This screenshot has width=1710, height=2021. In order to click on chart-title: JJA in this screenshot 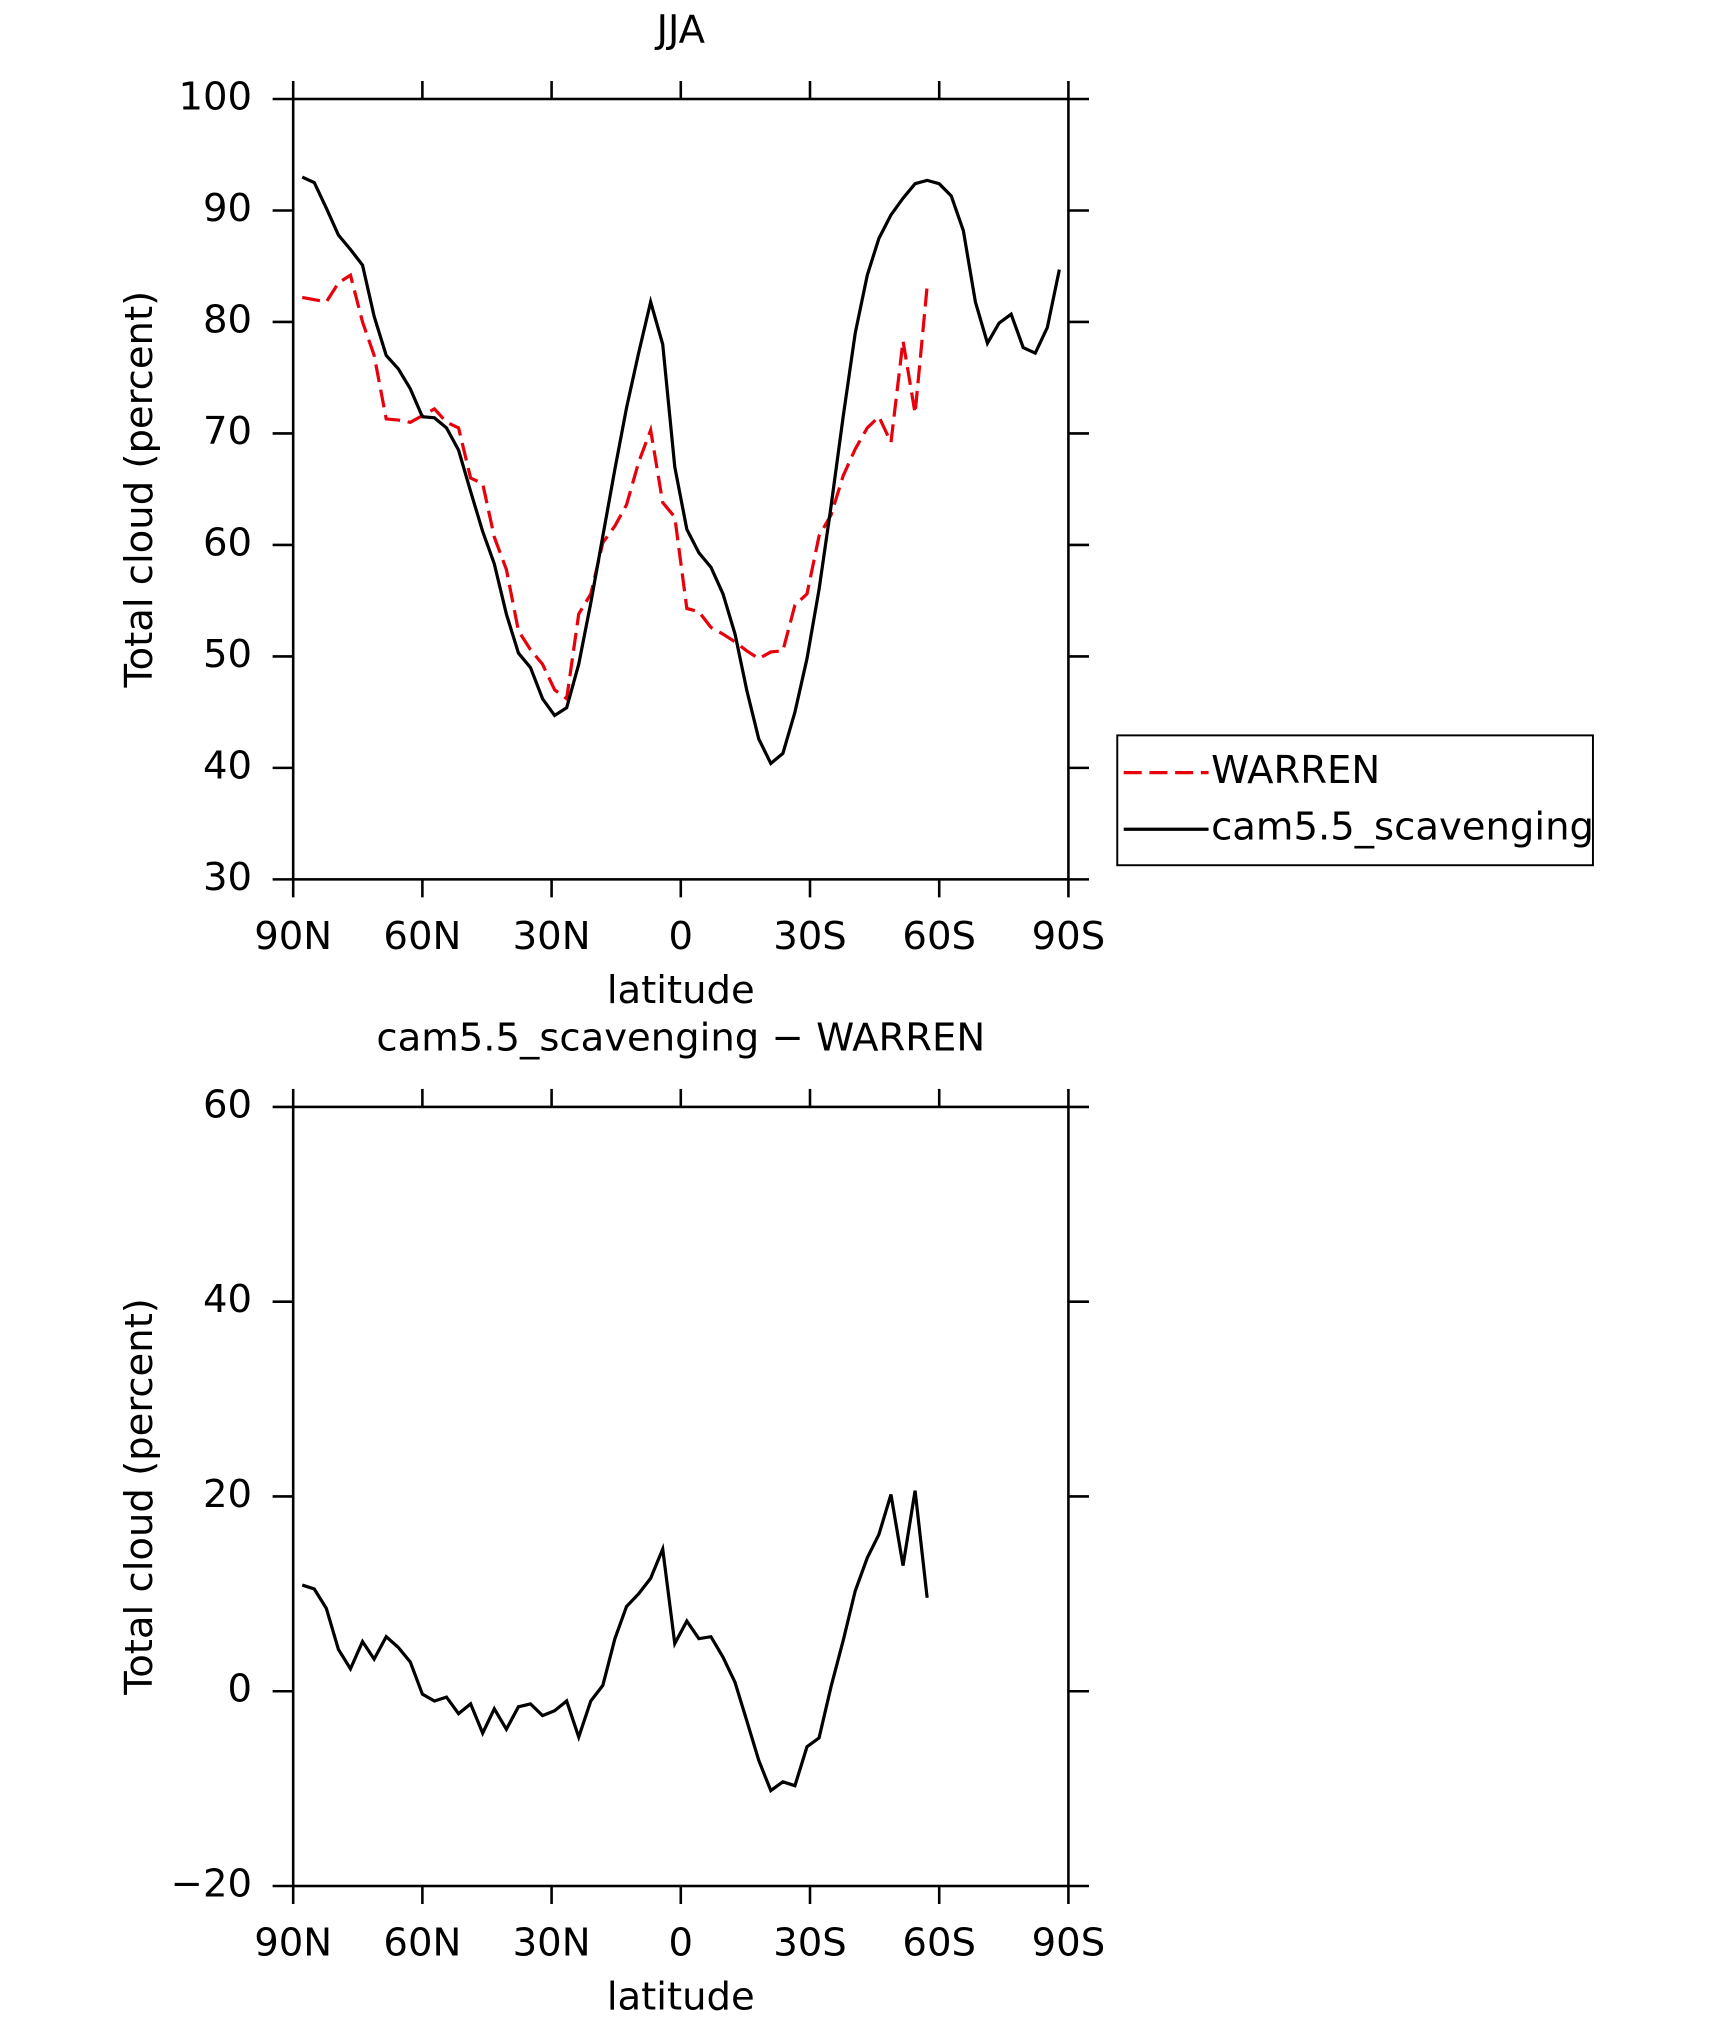, I will do `click(680, 30)`.